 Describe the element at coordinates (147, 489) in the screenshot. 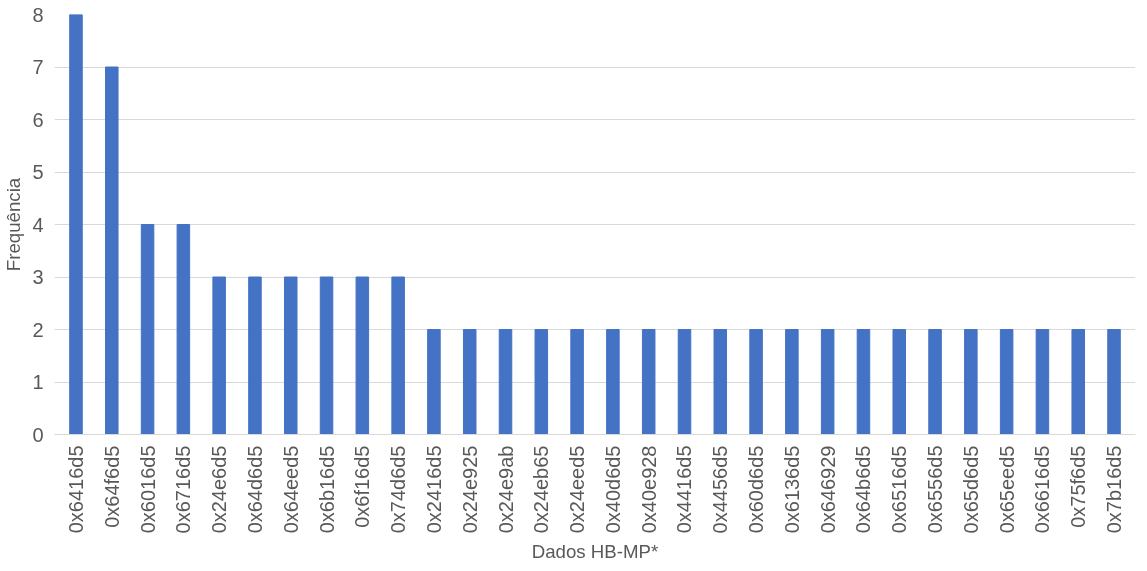

I see `x-tick-label: 0x6016d5` at that location.